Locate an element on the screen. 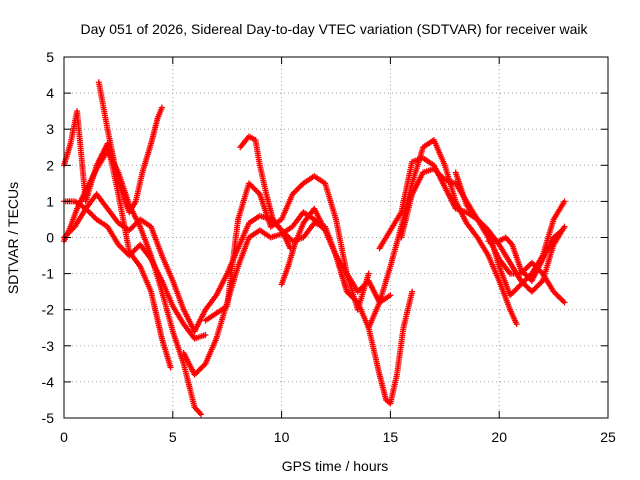 The height and width of the screenshot is (480, 640). y-tick-label: 2 is located at coordinates (50, 165).